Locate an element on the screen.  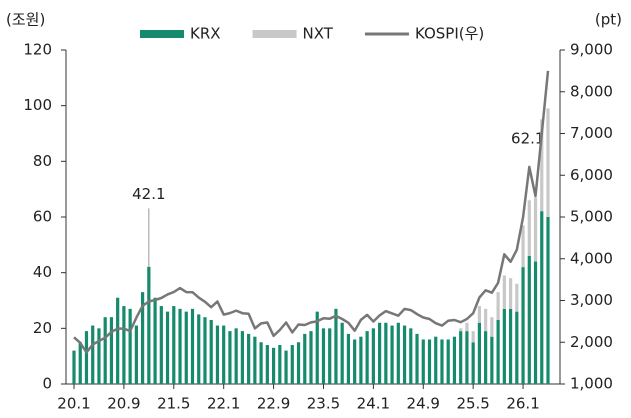
x-tick-label: 21.5 is located at coordinates (173, 404).